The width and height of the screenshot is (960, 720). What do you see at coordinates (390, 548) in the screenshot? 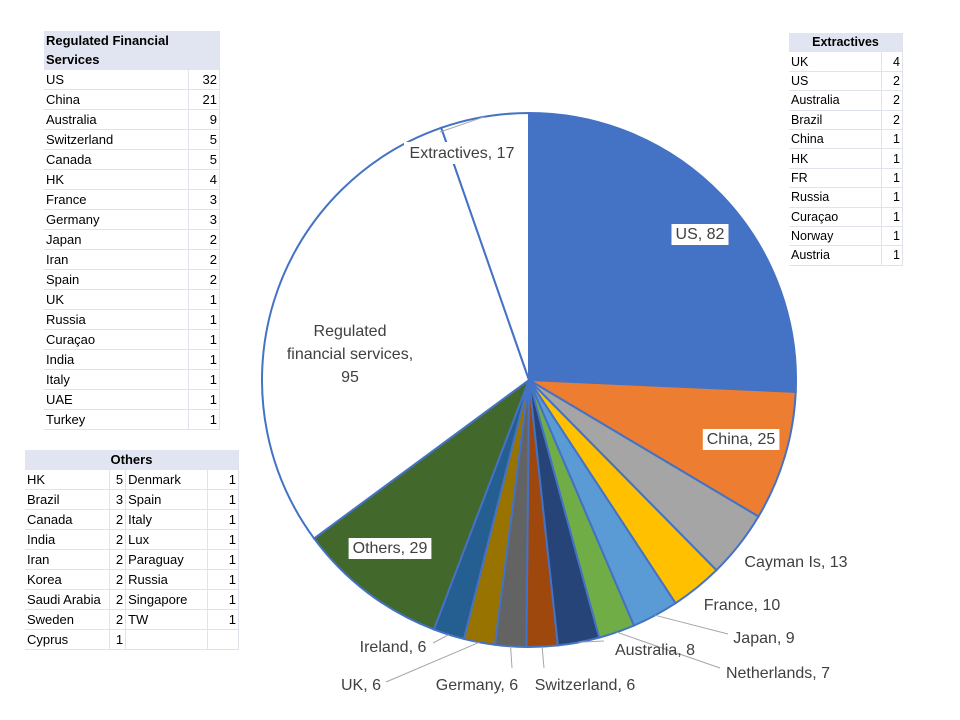
I see `data-label-bg-others` at bounding box center [390, 548].